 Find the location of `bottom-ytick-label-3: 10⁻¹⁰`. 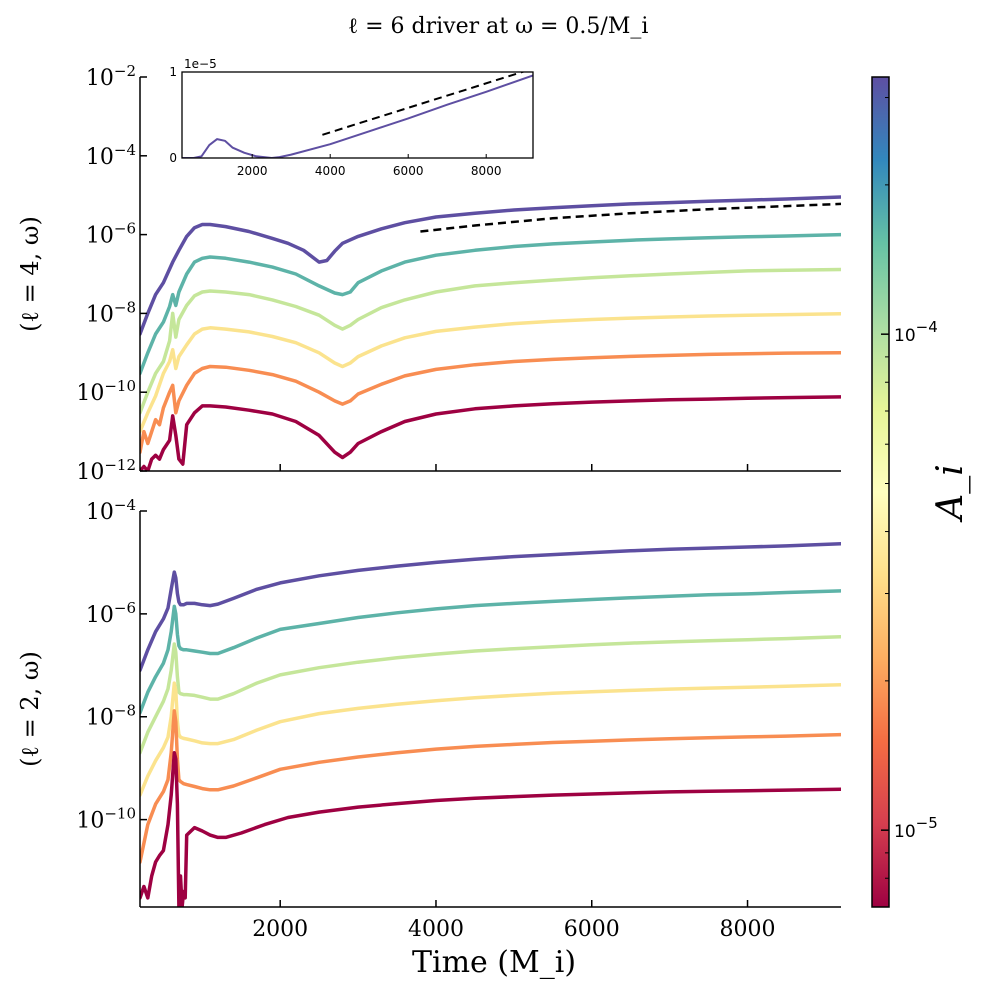

bottom-ytick-label-3: 10⁻¹⁰ is located at coordinates (106, 819).